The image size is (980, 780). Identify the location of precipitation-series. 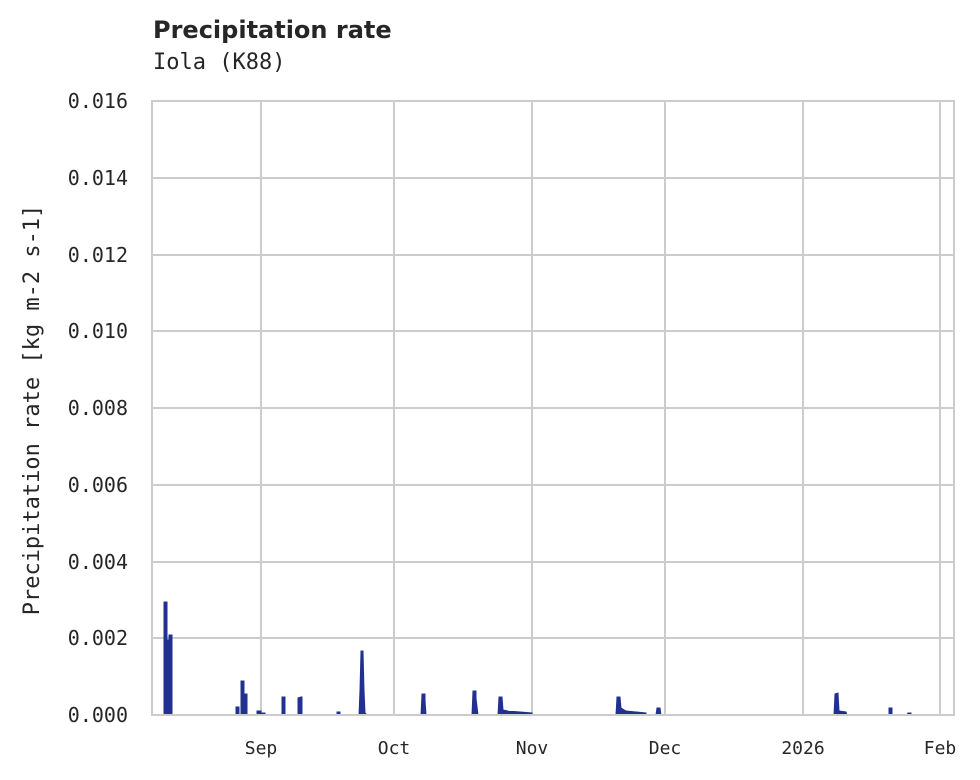
(537, 658).